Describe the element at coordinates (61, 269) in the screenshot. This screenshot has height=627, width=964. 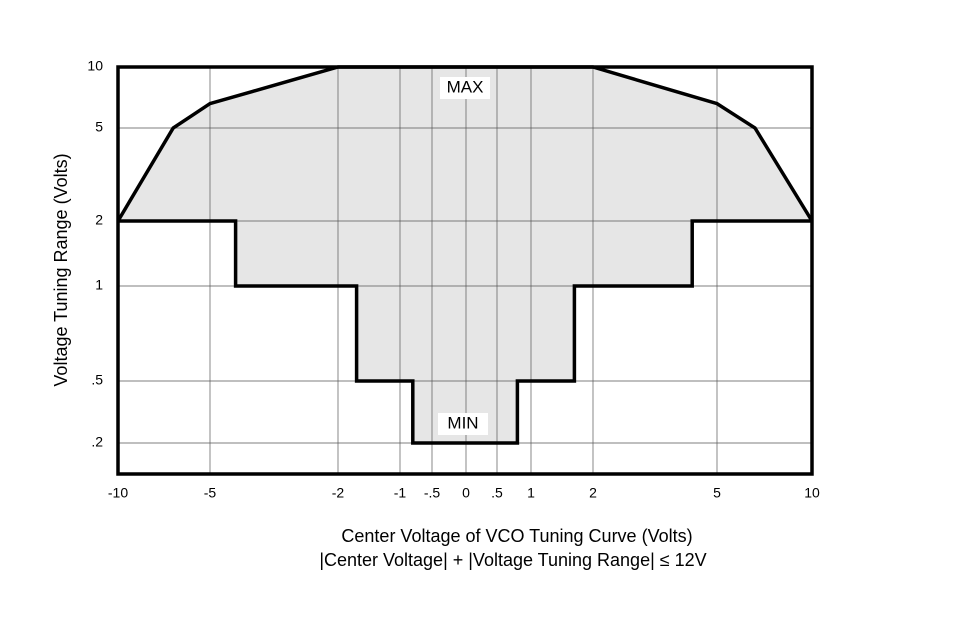
I see `y-axis-label: Voltage Tuning Range (Volts)` at that location.